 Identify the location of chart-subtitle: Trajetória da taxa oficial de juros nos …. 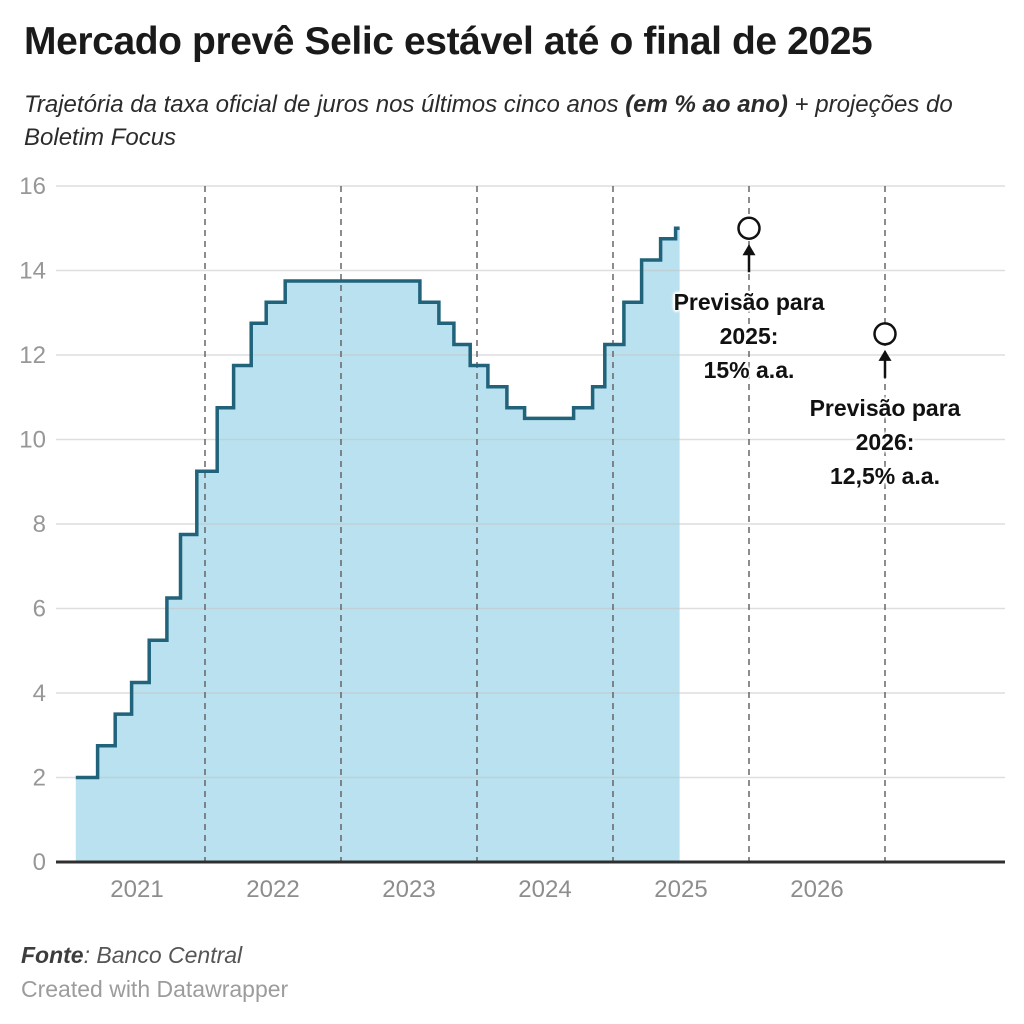
(489, 121).